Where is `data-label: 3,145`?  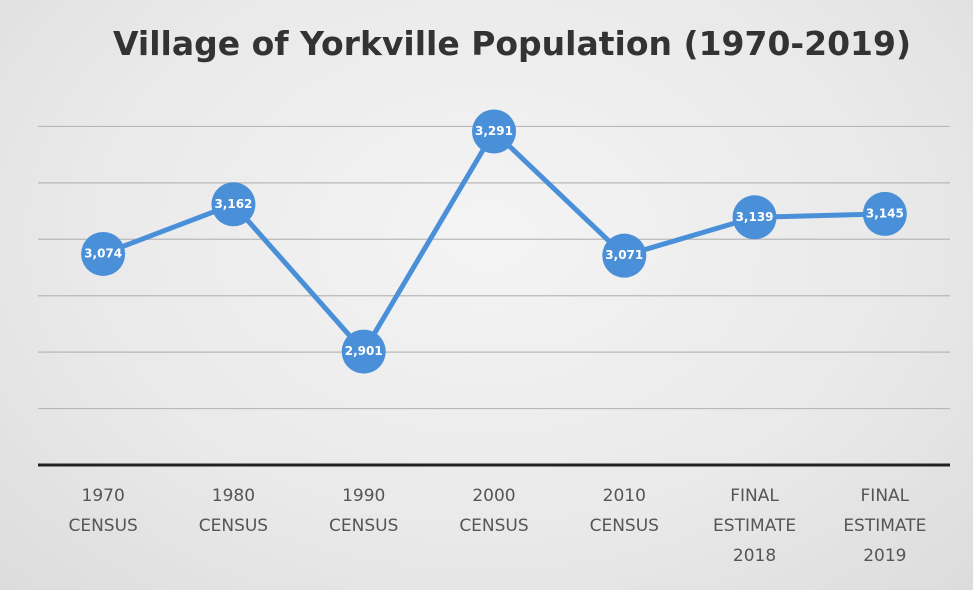
data-label: 3,145 is located at coordinates (885, 213).